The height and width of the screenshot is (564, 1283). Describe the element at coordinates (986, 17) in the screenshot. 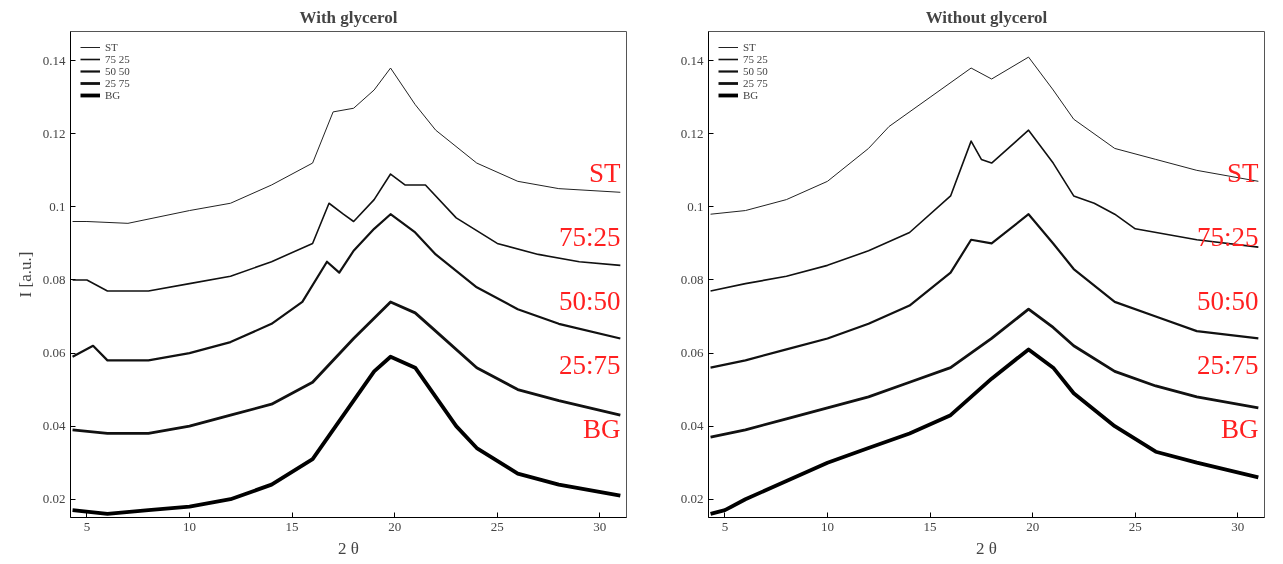

I see `chart-title: Without glycerol` at that location.